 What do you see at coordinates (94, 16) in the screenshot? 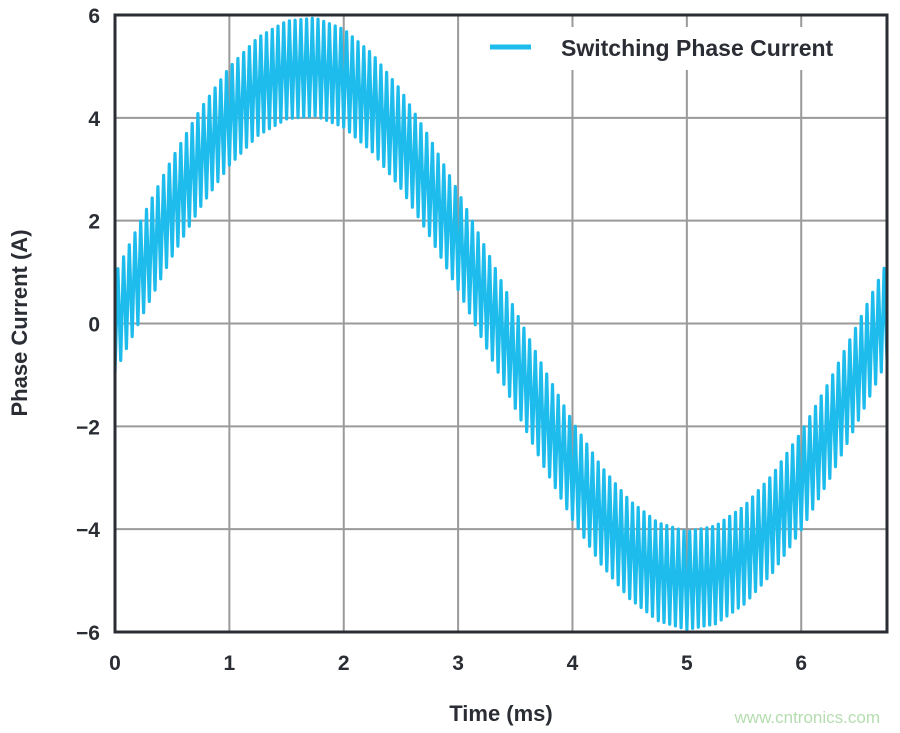
I see `y-tick-label: 6` at bounding box center [94, 16].